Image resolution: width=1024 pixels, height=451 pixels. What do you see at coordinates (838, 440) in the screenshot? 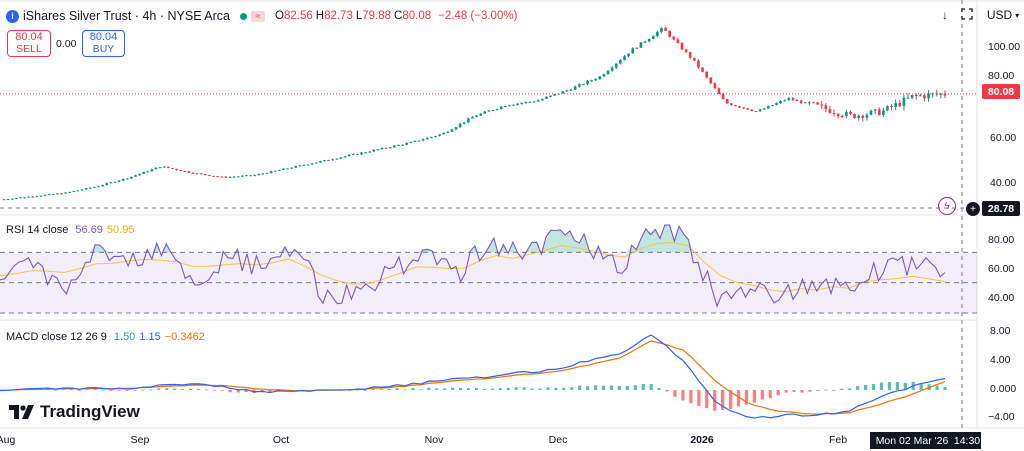
I see `time-tick-feb: Feb` at bounding box center [838, 440].